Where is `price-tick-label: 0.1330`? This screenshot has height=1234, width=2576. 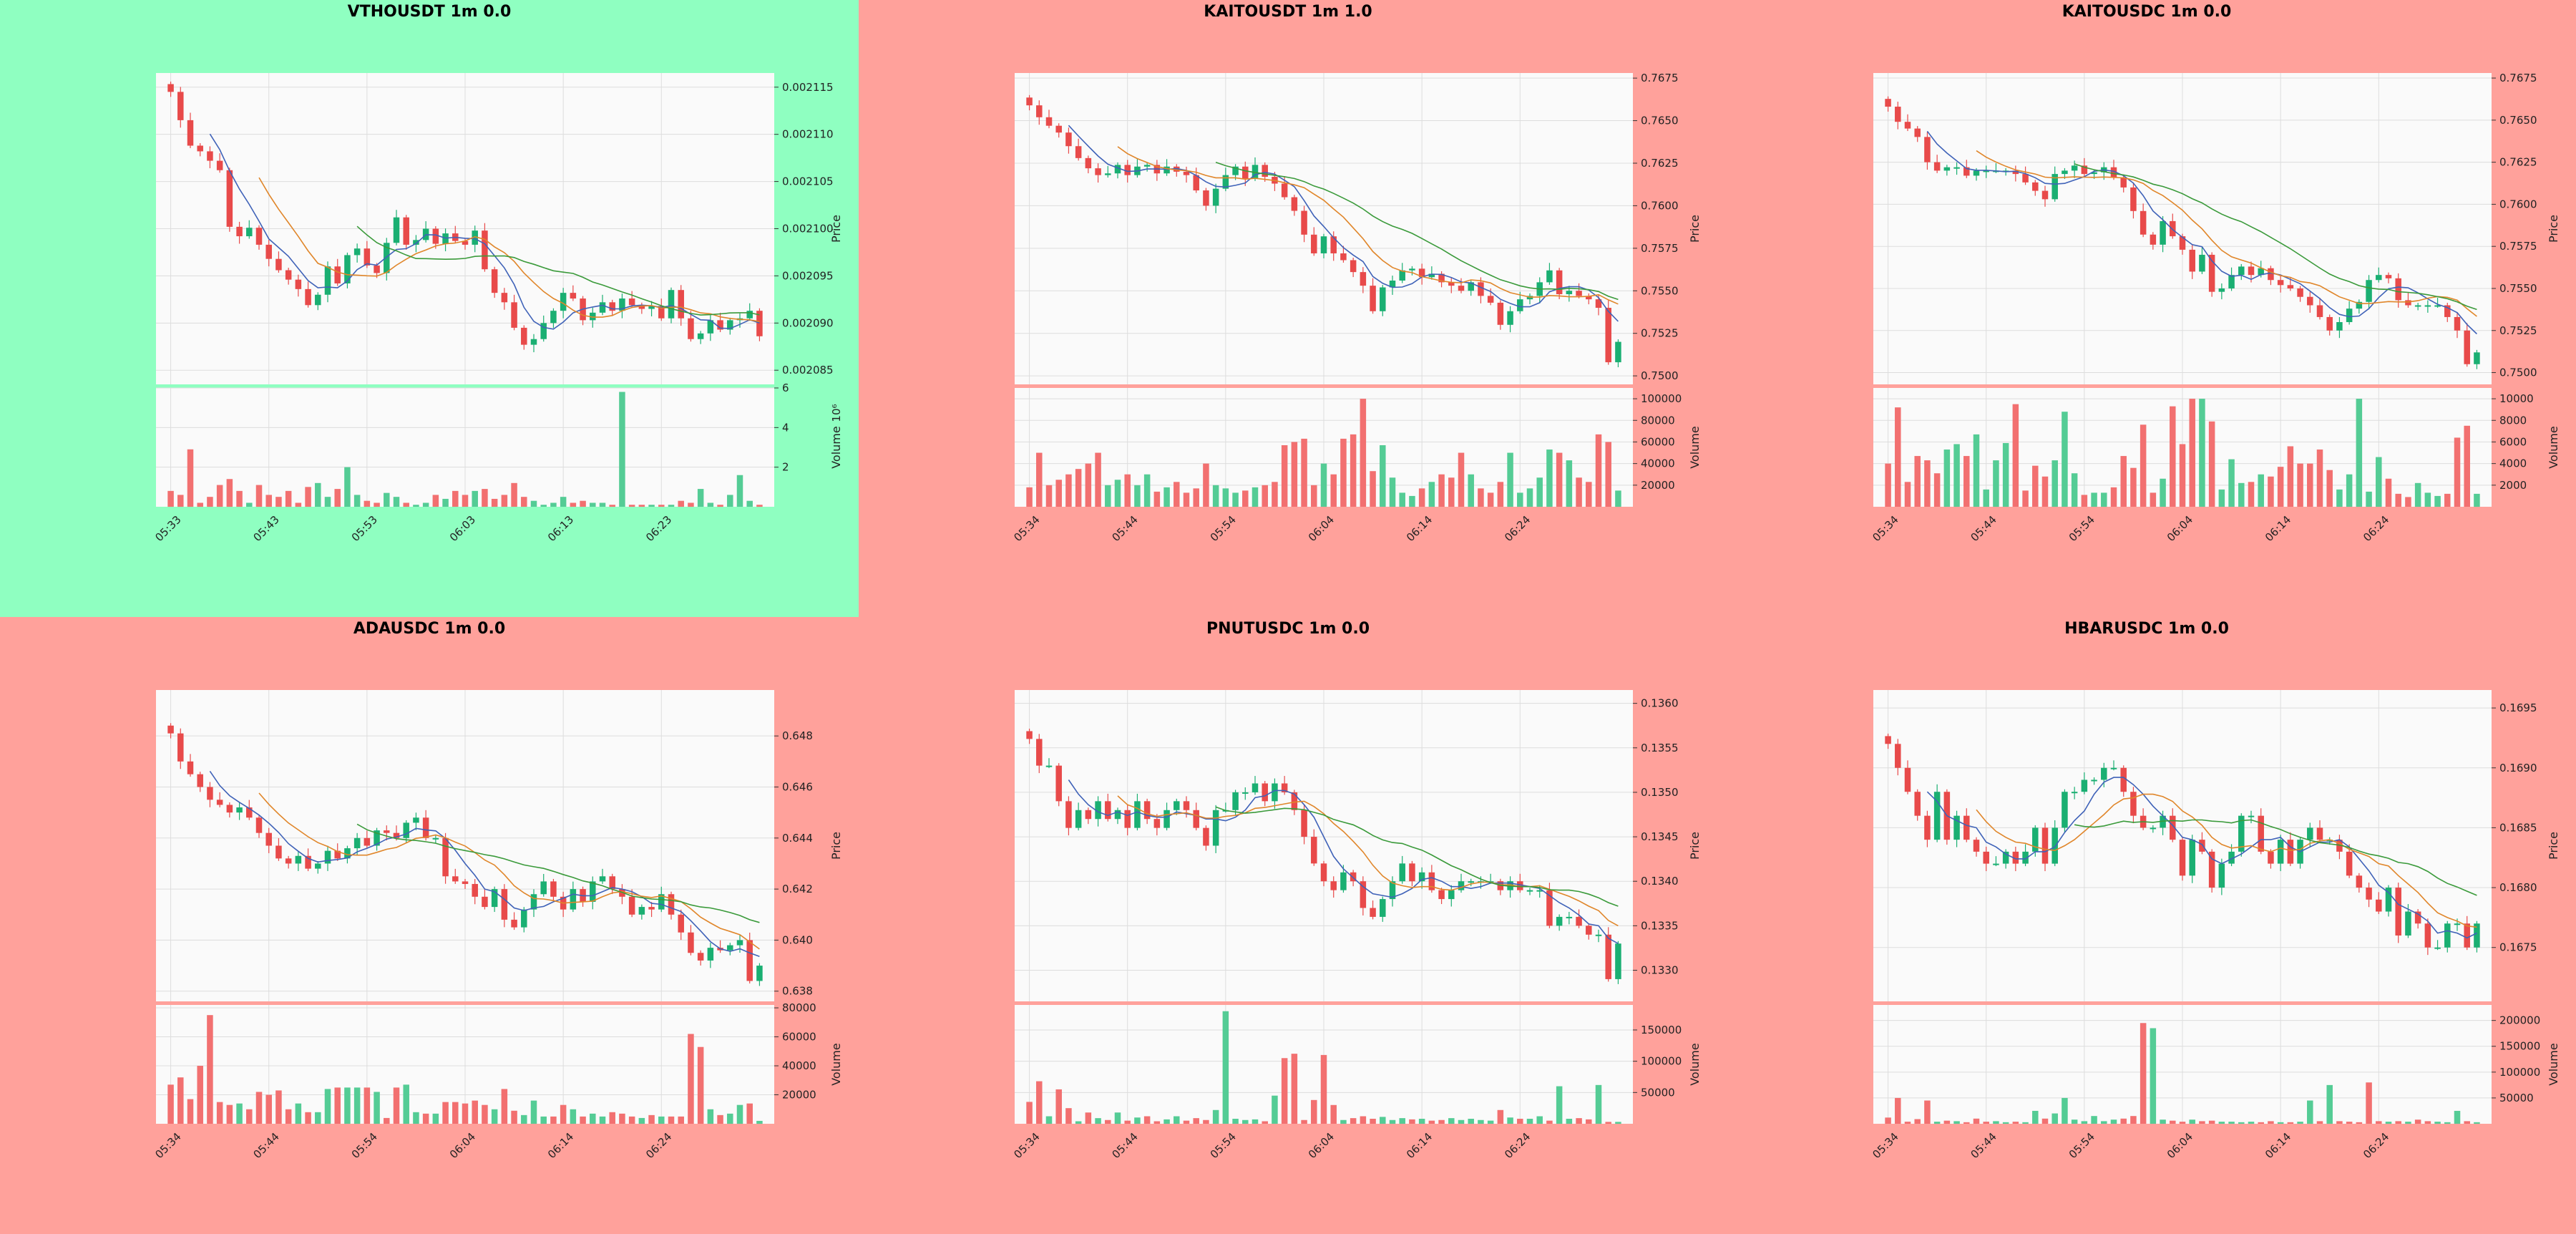 price-tick-label: 0.1330 is located at coordinates (1660, 970).